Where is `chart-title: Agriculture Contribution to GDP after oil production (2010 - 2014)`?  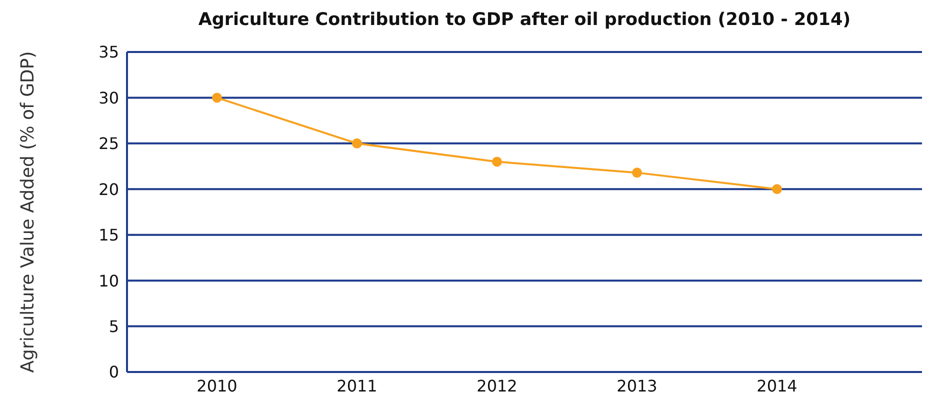 chart-title: Agriculture Contribution to GDP after oil production (2010 - 2014) is located at coordinates (524, 20).